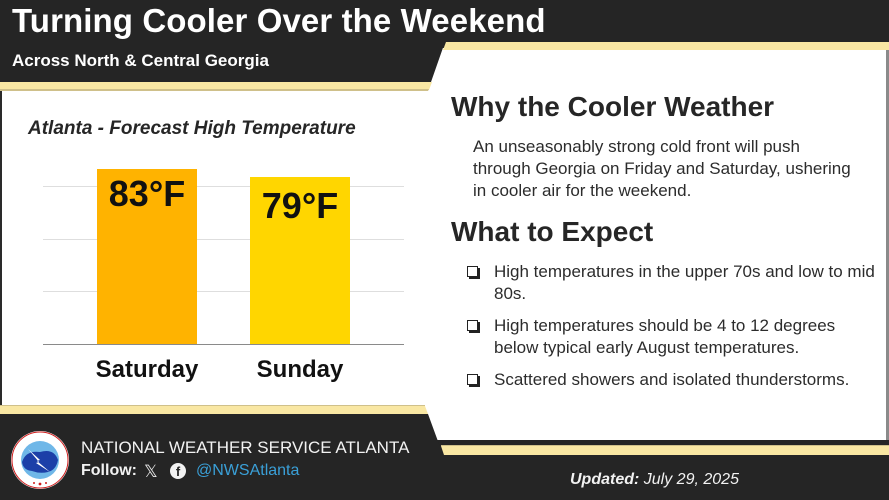 This screenshot has height=500, width=889. I want to click on why-heading: Why the Cooler Weather, so click(613, 106).